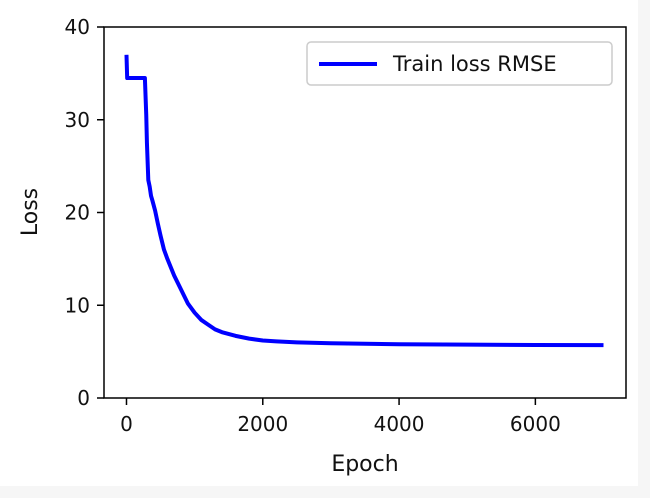  I want to click on y-axis-label: Loss, so click(30, 212).